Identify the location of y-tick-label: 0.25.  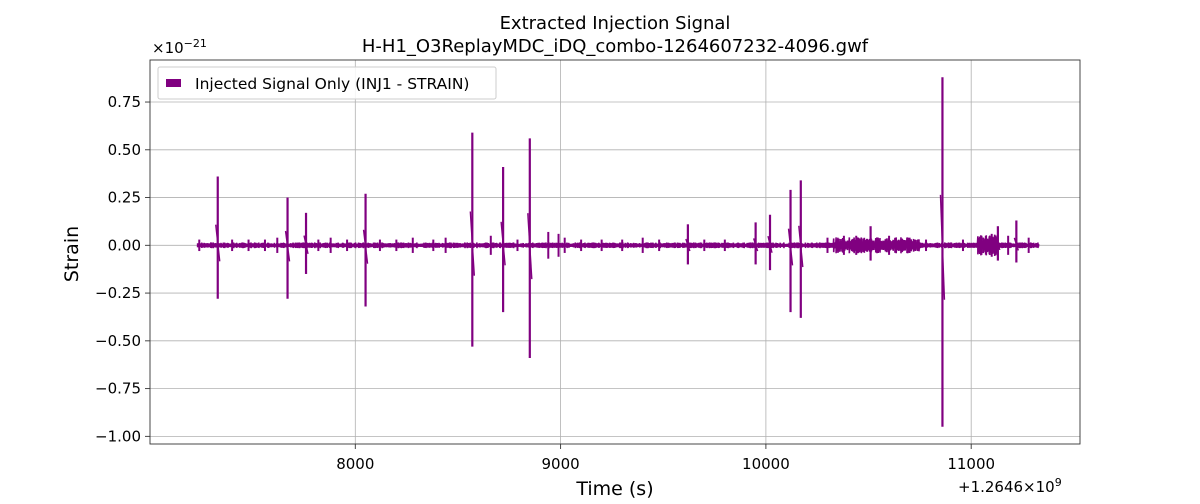
(124, 198).